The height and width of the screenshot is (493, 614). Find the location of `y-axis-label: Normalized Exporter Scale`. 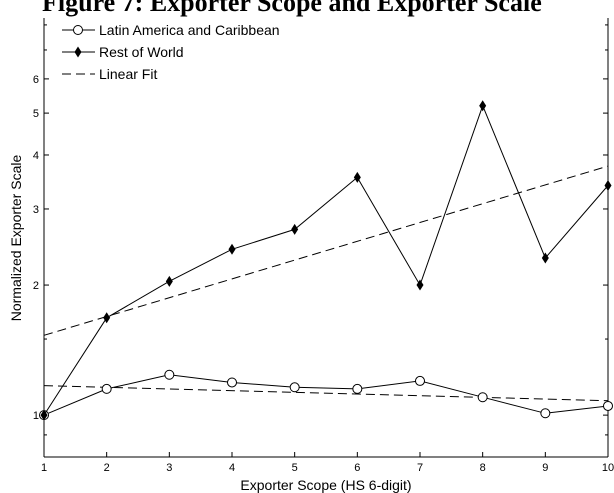

y-axis-label: Normalized Exporter Scale is located at coordinates (16, 238).